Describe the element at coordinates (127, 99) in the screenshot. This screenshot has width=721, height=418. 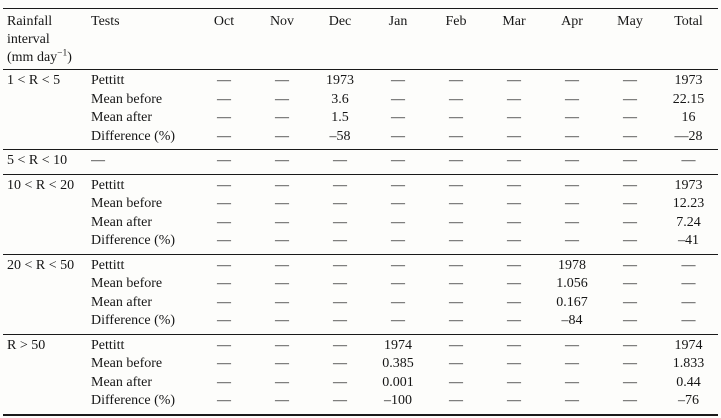
I see `test-label-cell: Mean before` at that location.